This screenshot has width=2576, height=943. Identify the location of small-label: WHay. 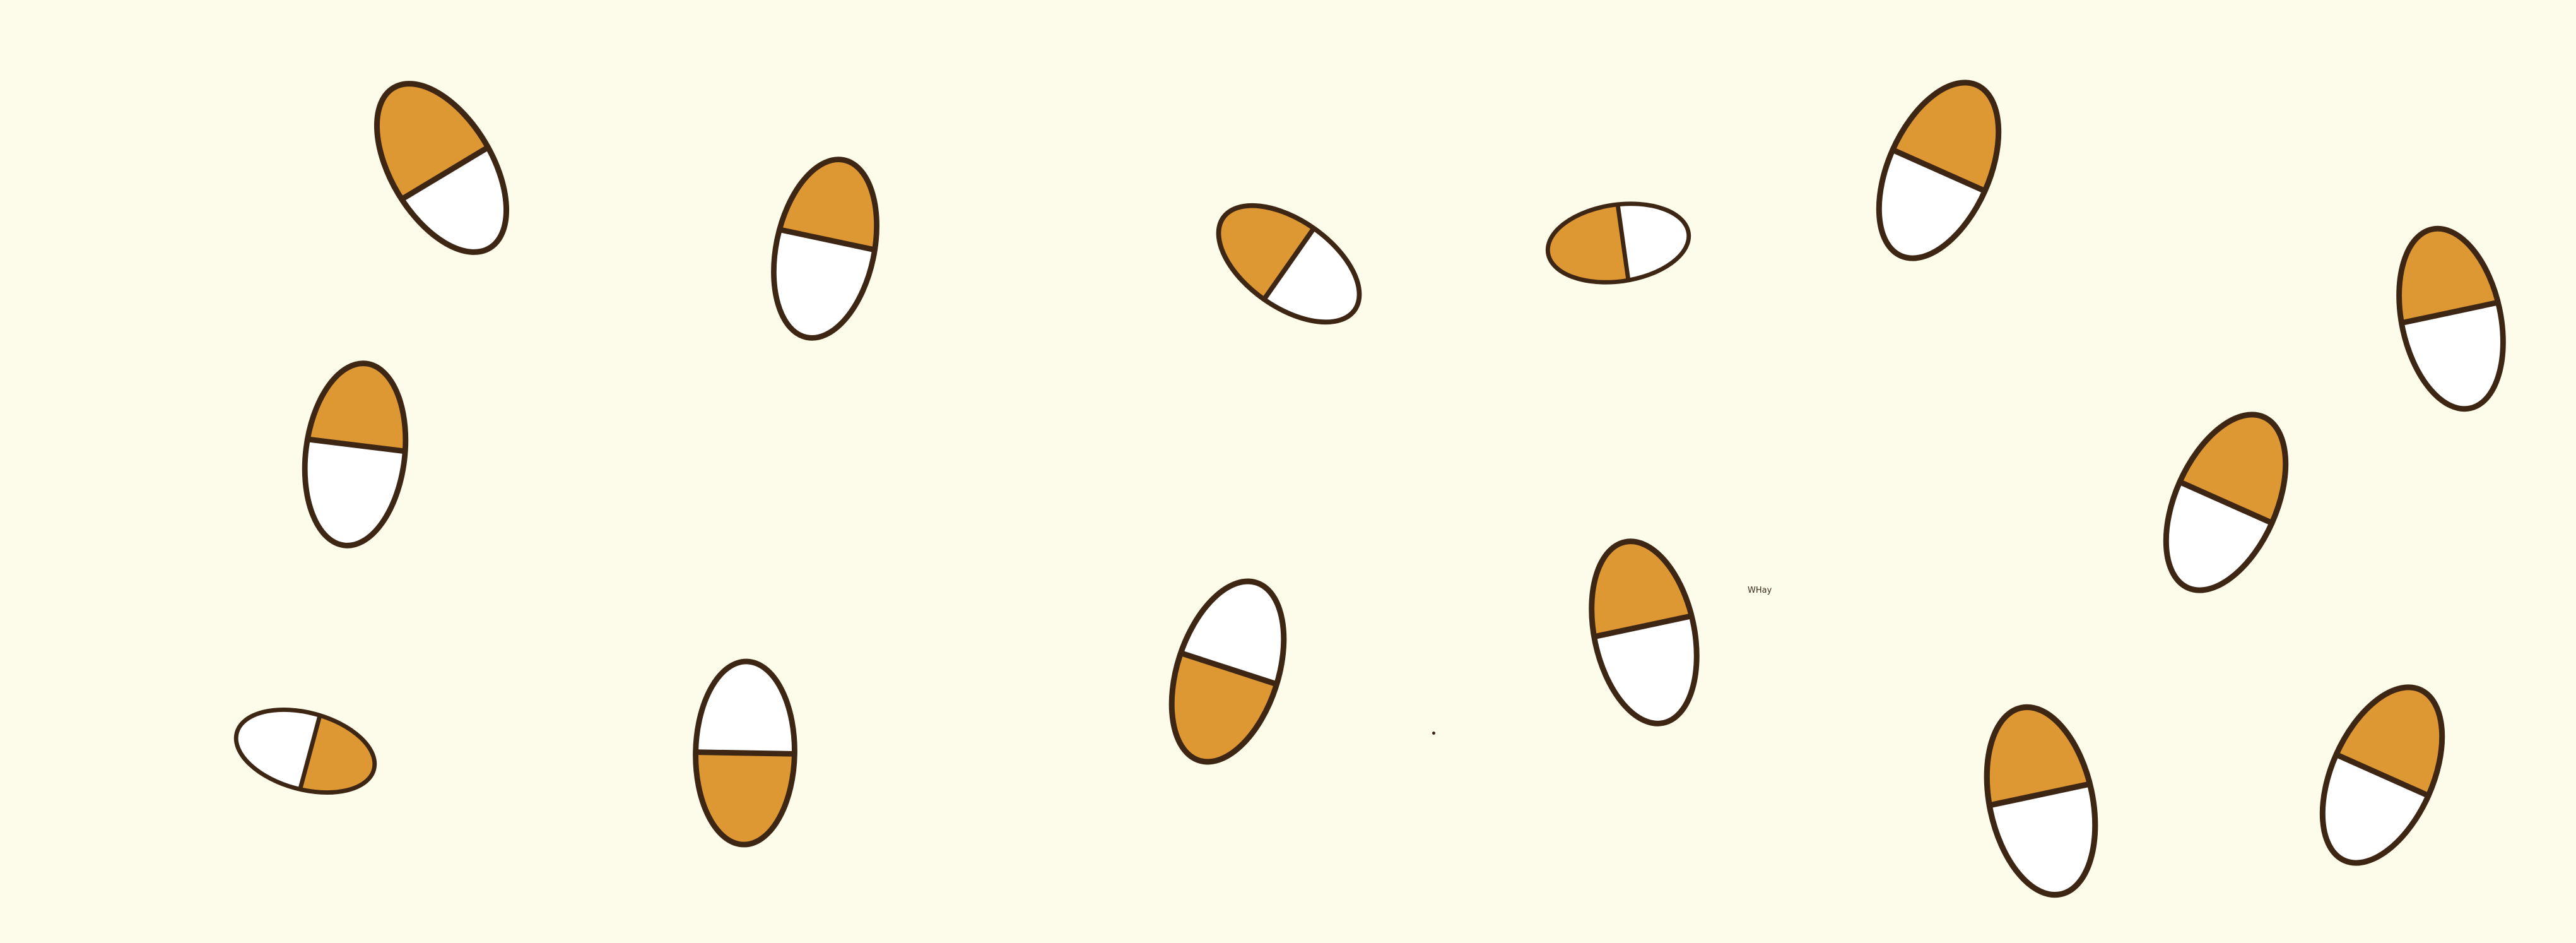
(1760, 590).